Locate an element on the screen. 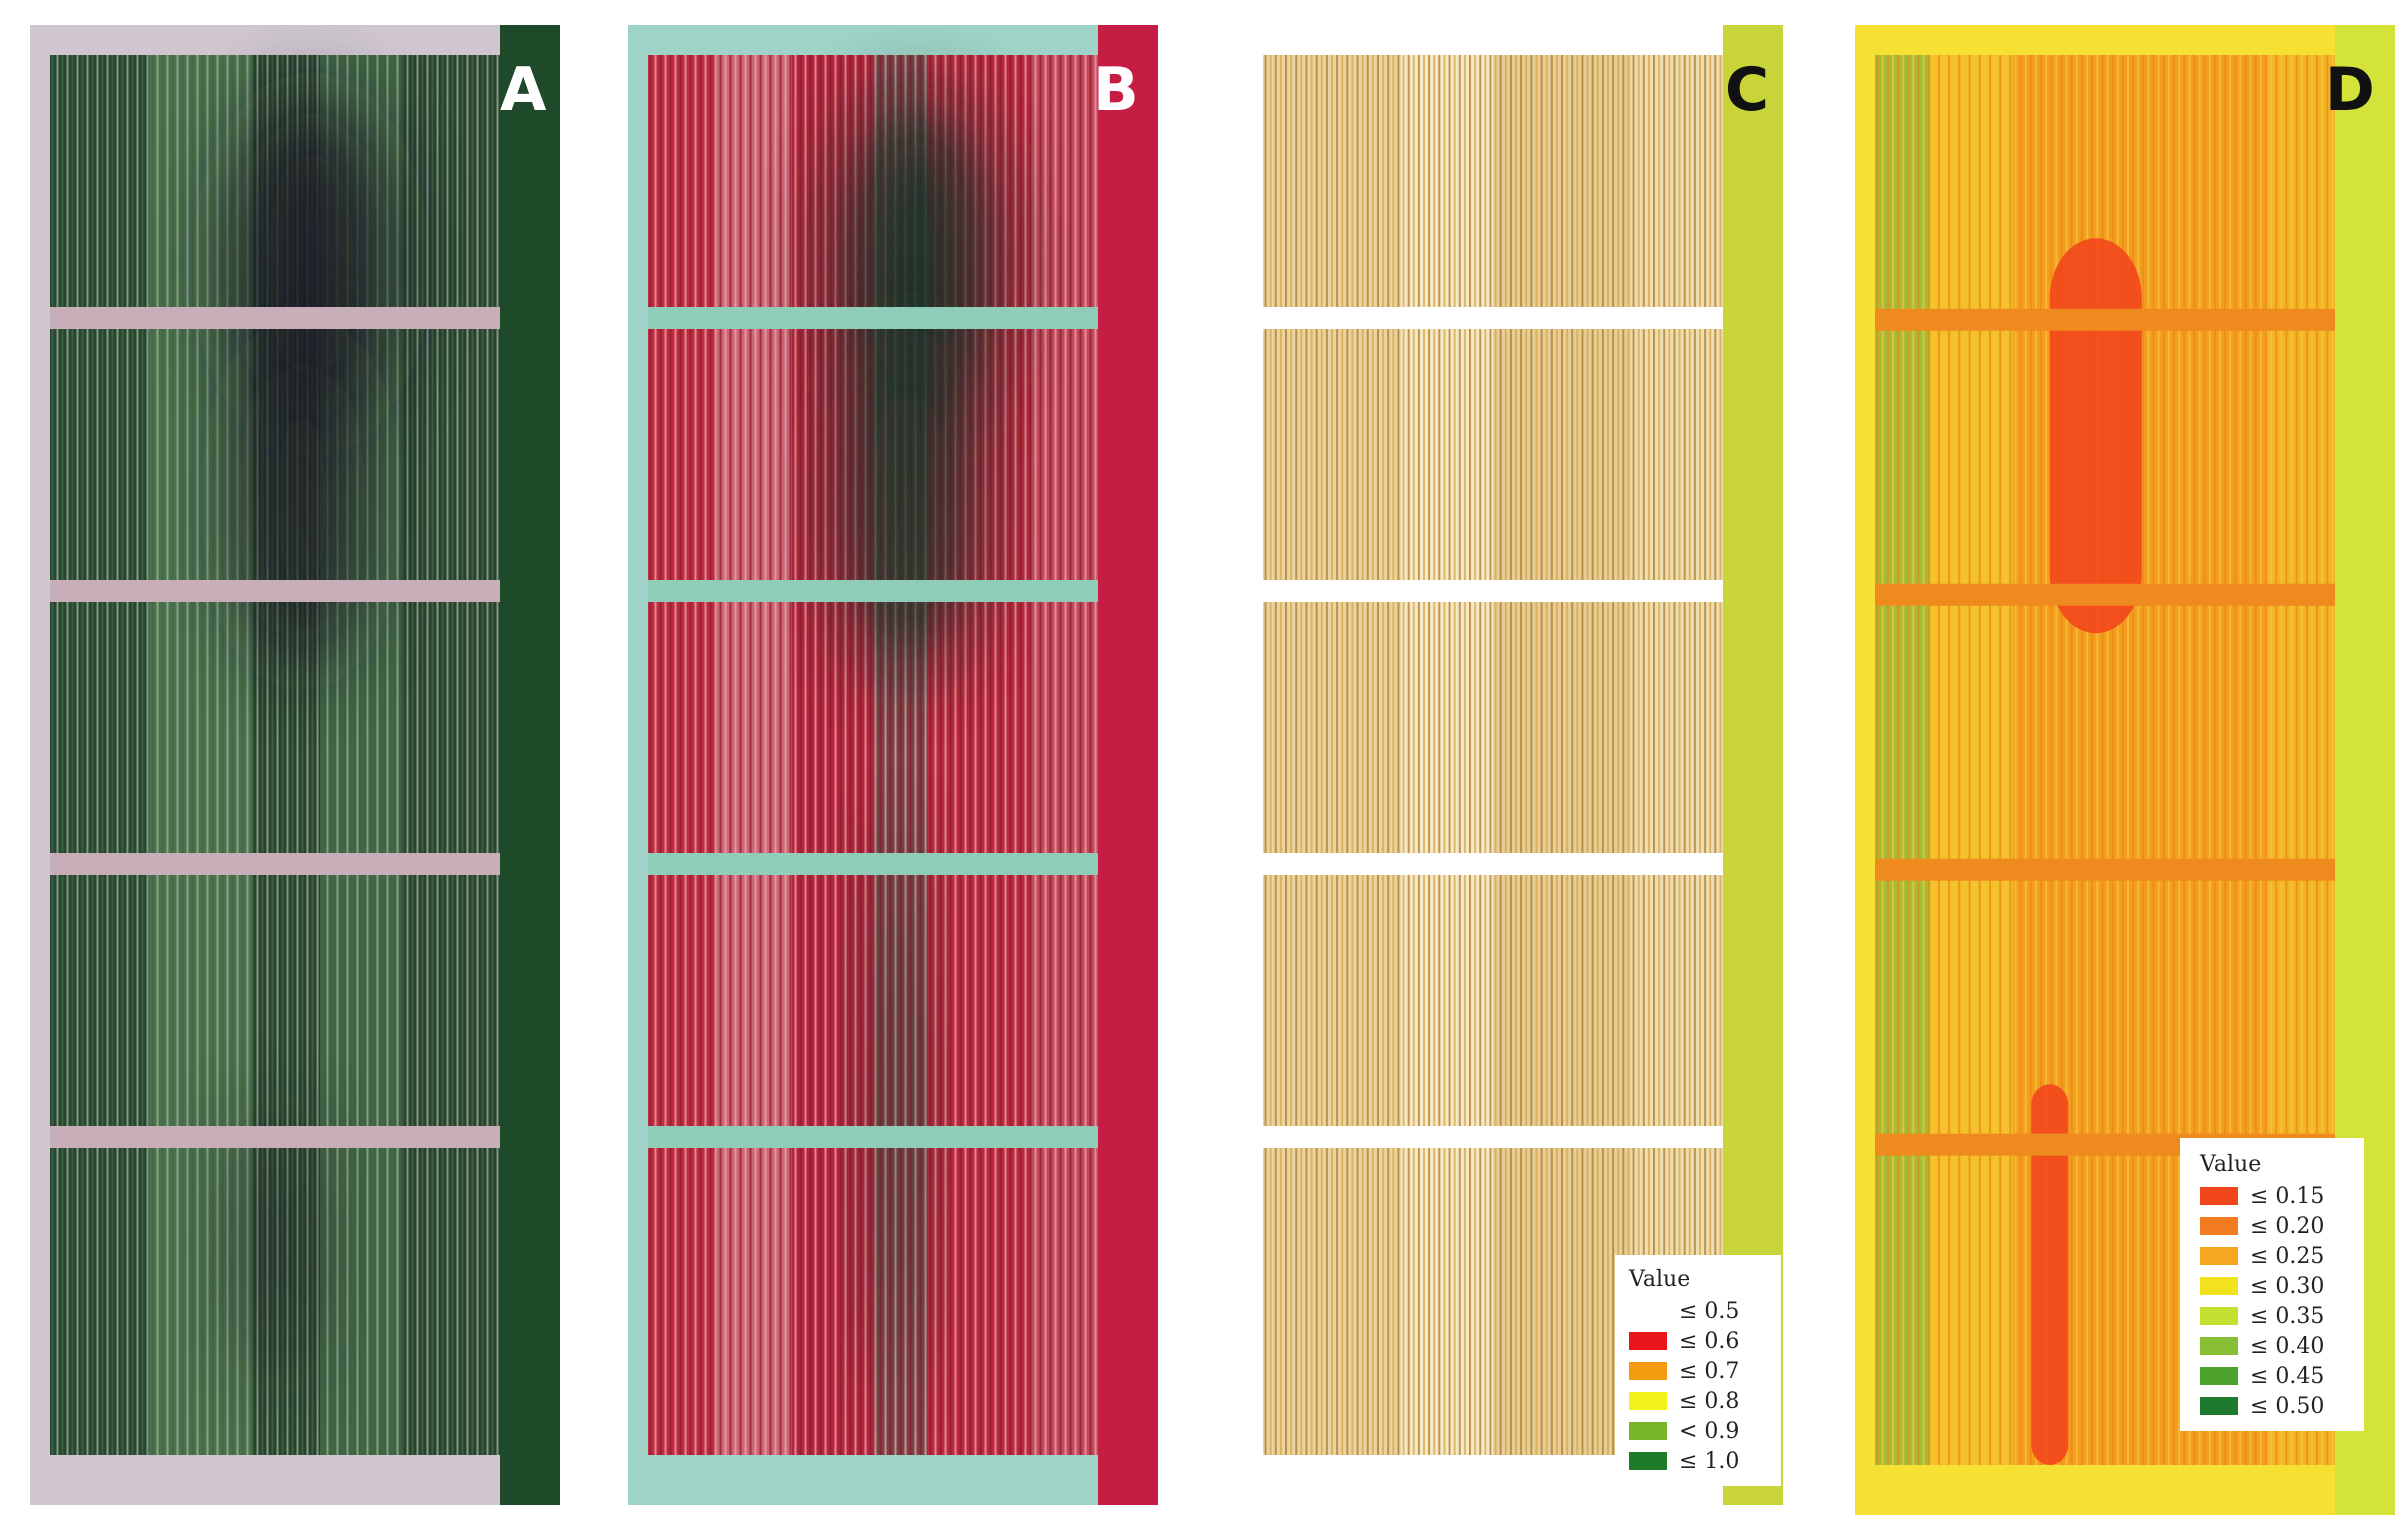 This screenshot has width=2404, height=1531. legend-c: Value ≤ 0.5 ≤ 0.6 ≤ 0.7 ≤ 0.8 < 0.9 ≤ 1.0 is located at coordinates (1698, 1370).